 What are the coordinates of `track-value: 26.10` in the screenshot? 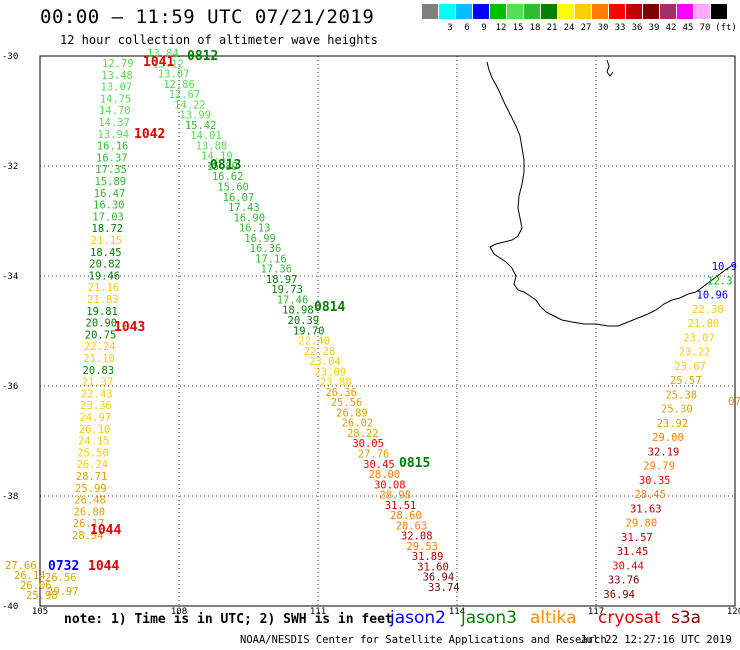 It's located at (95, 430).